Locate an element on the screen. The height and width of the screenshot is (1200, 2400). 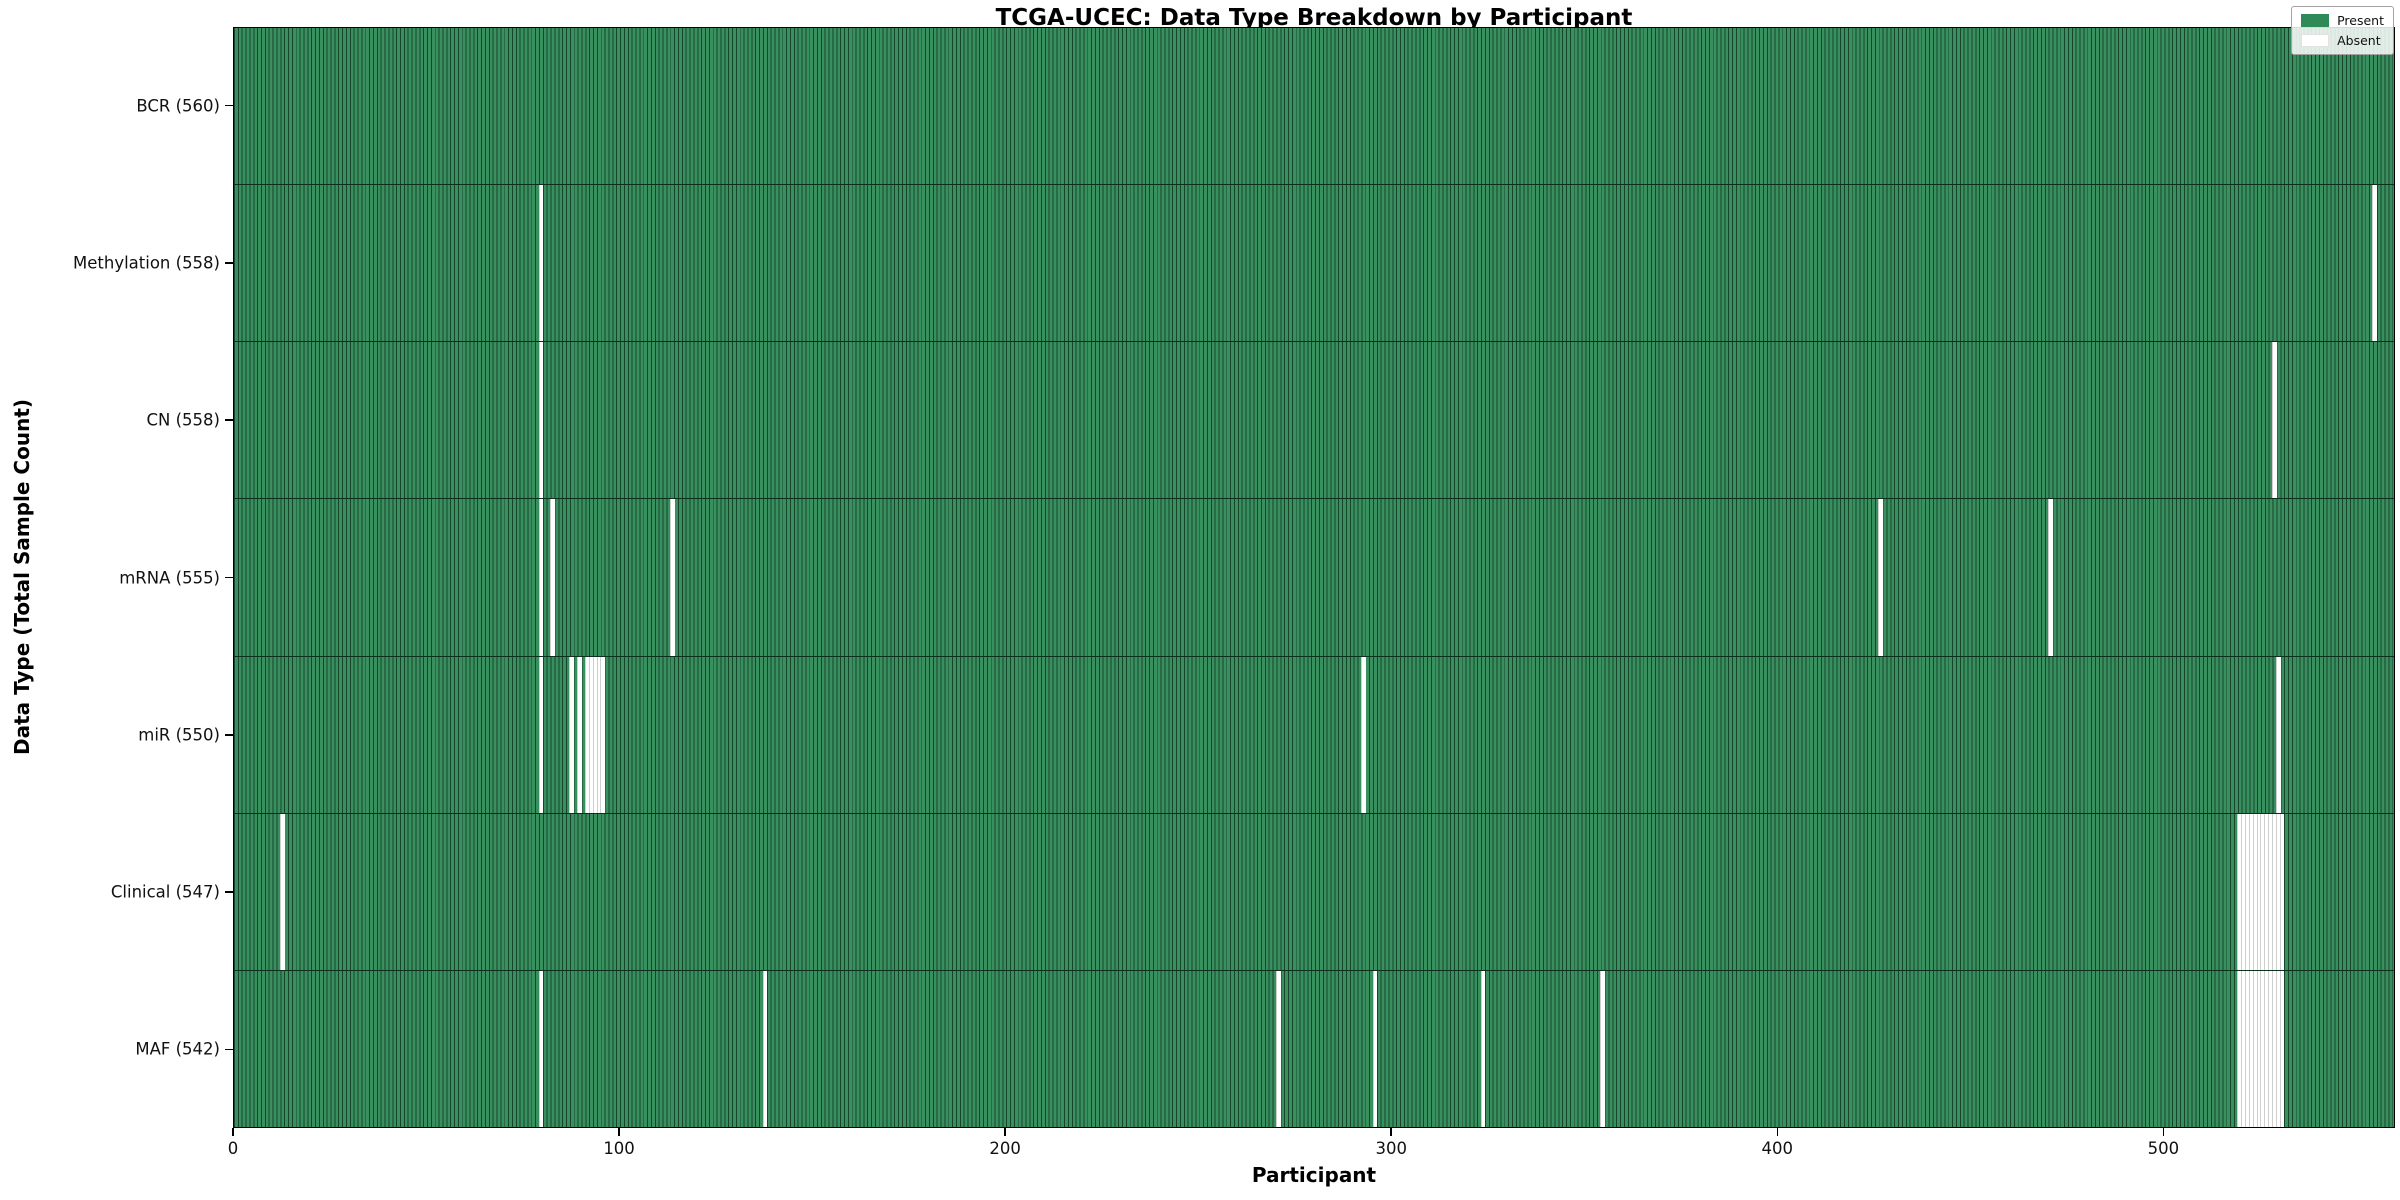
x-tick-label: 500 is located at coordinates (2163, 1148).